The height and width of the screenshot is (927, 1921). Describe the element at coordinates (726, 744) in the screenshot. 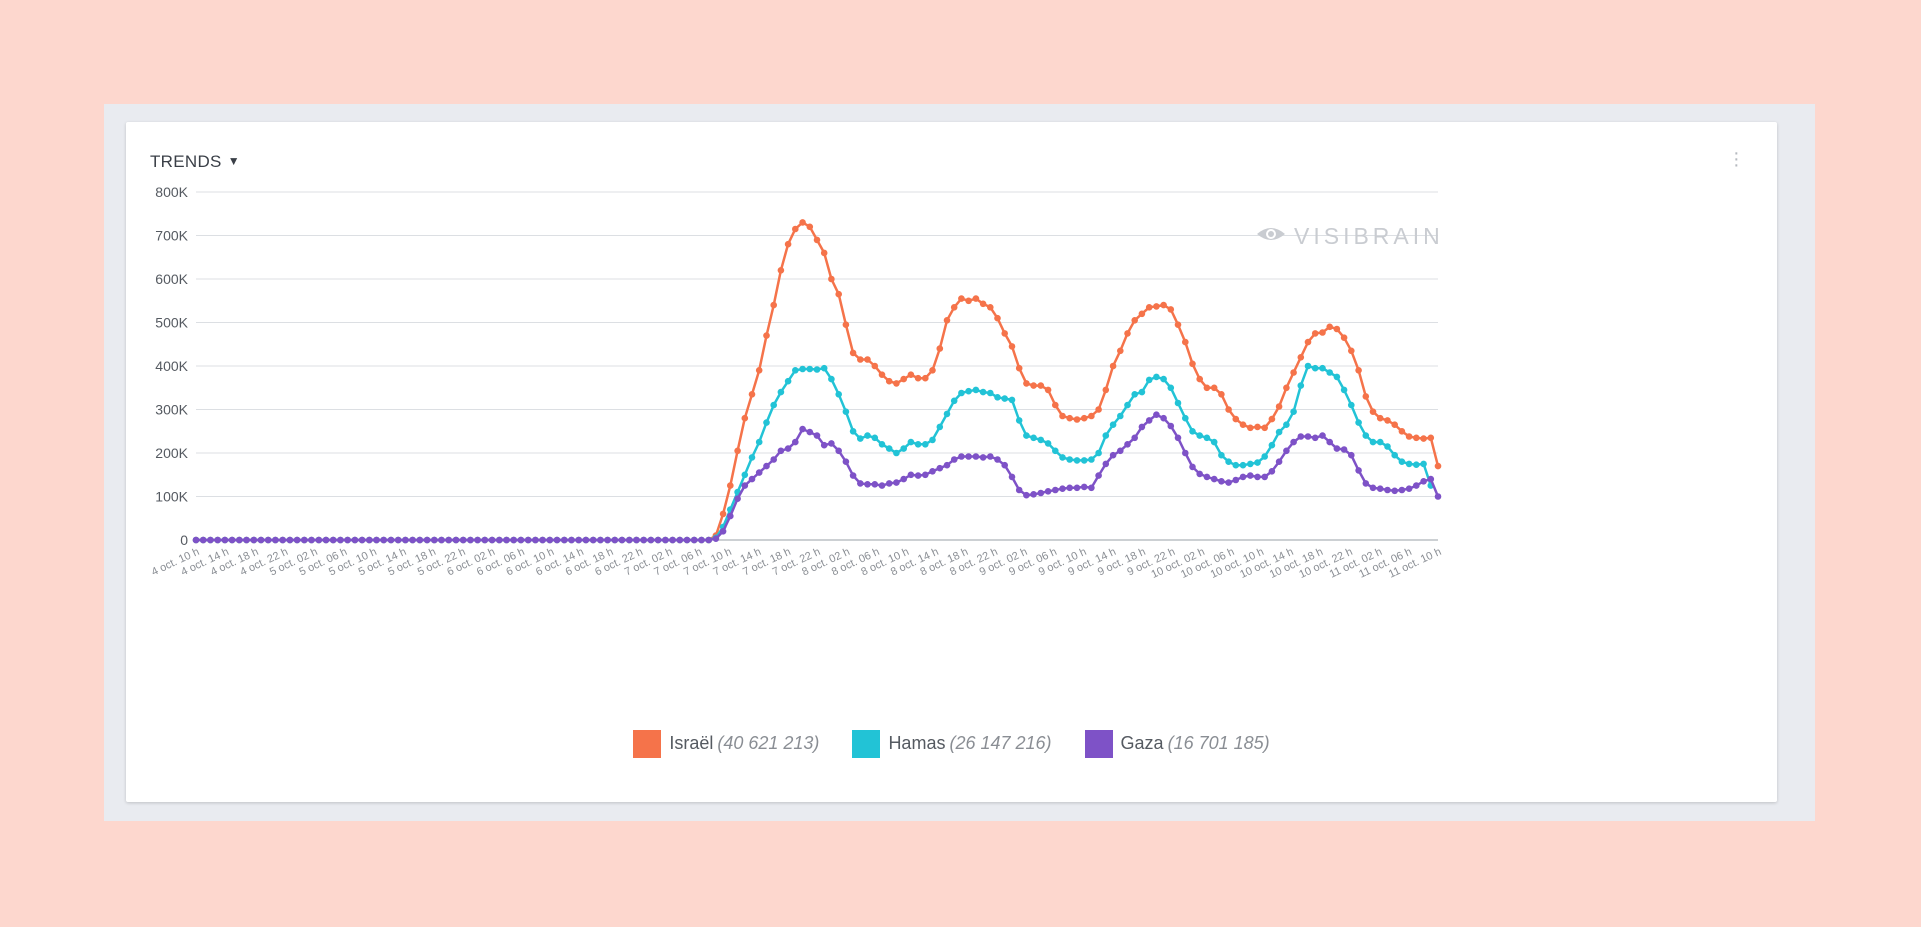

I see `legend-item-israel: Israël (40 621 213)` at that location.